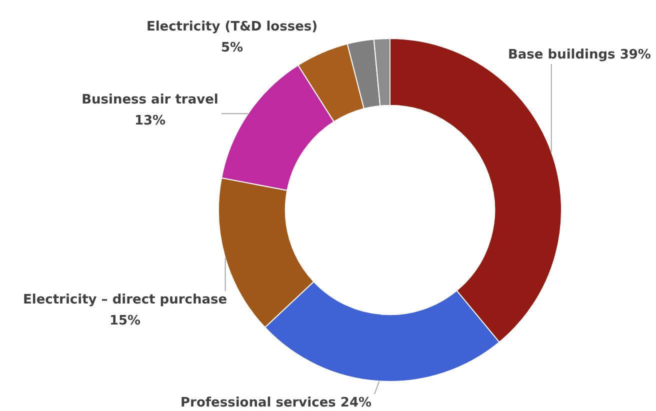 The image size is (656, 411). Describe the element at coordinates (232, 48) in the screenshot. I see `data-label: 5%` at that location.